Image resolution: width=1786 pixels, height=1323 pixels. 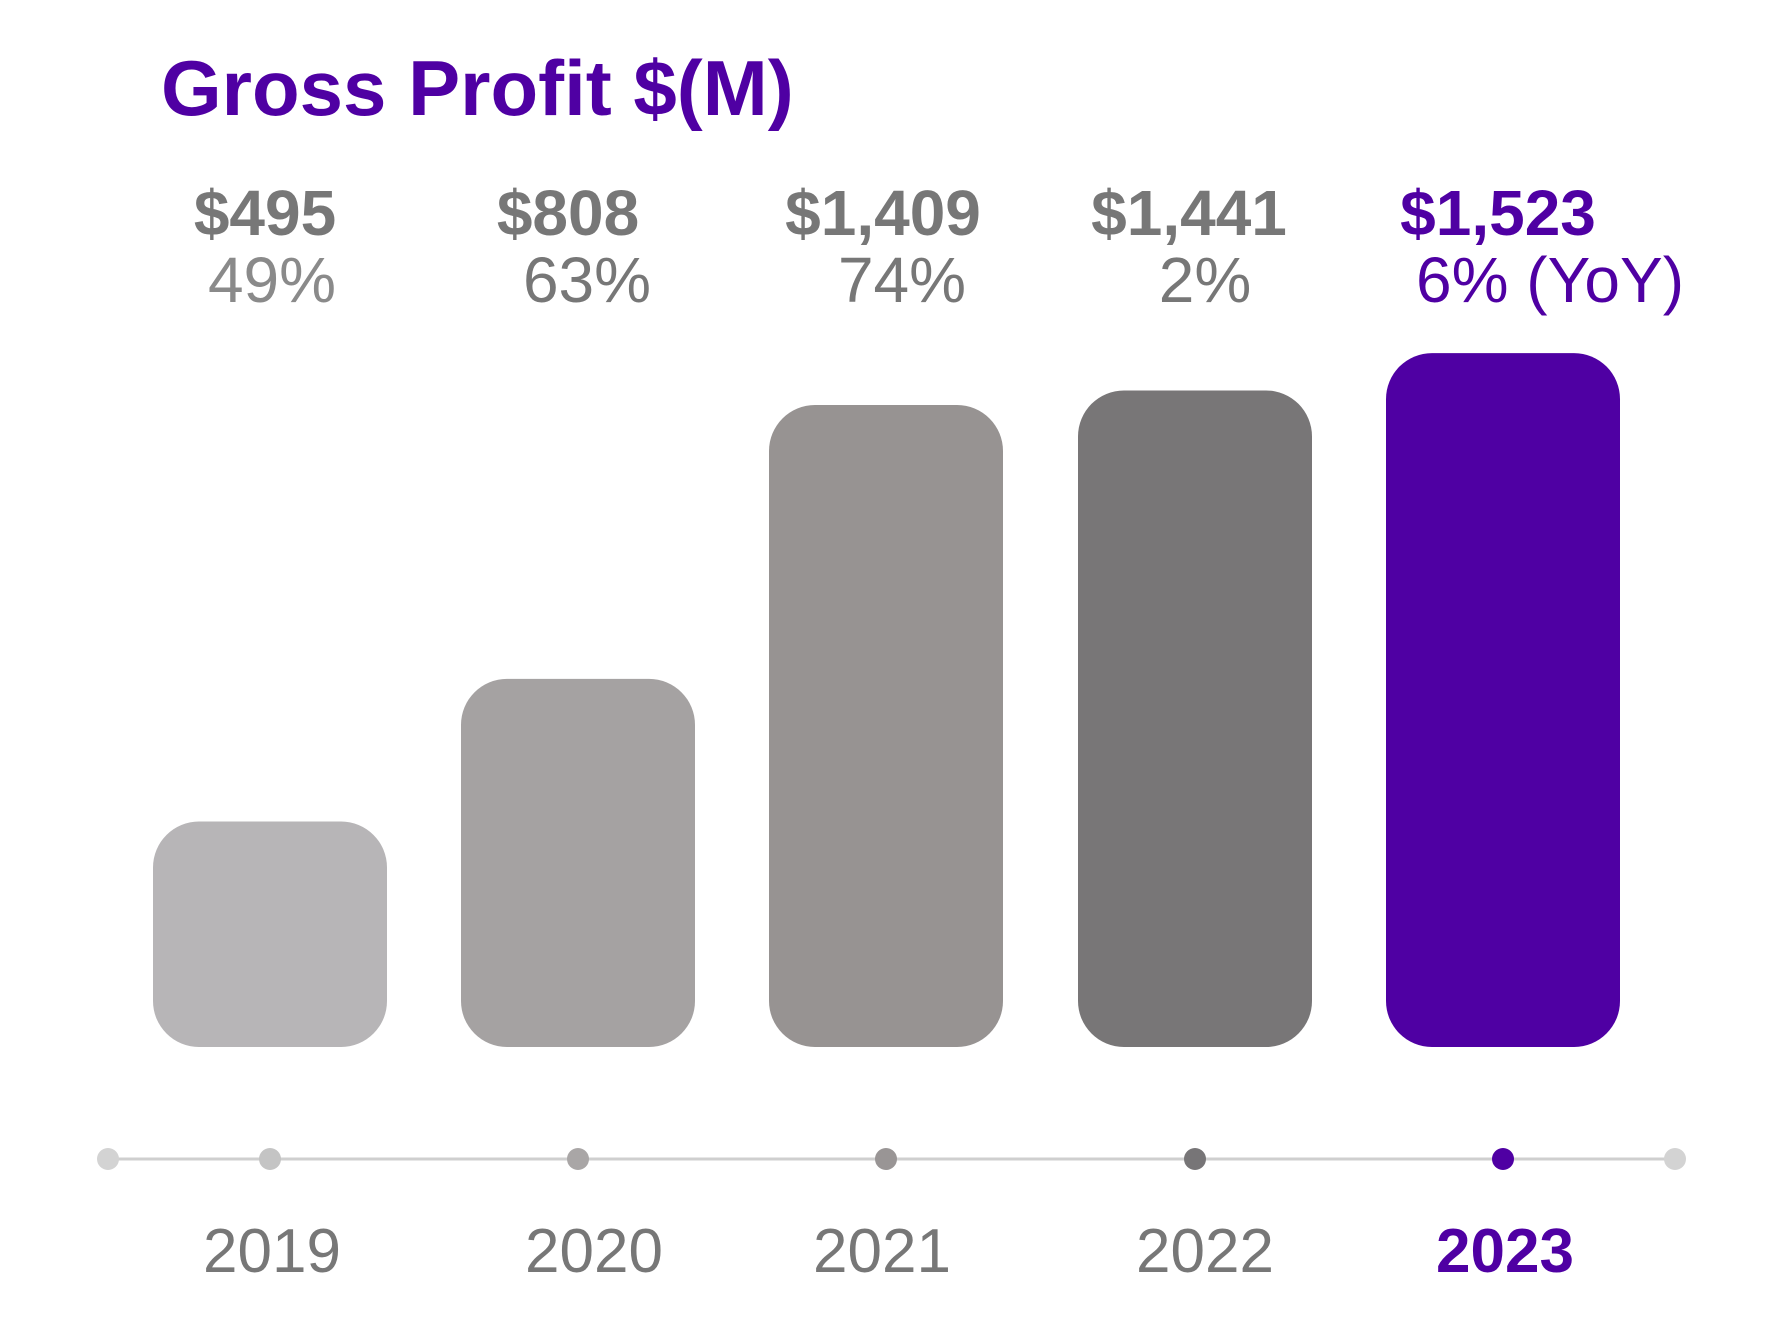 I want to click on year-label-2022: 2022, so click(x=1205, y=1251).